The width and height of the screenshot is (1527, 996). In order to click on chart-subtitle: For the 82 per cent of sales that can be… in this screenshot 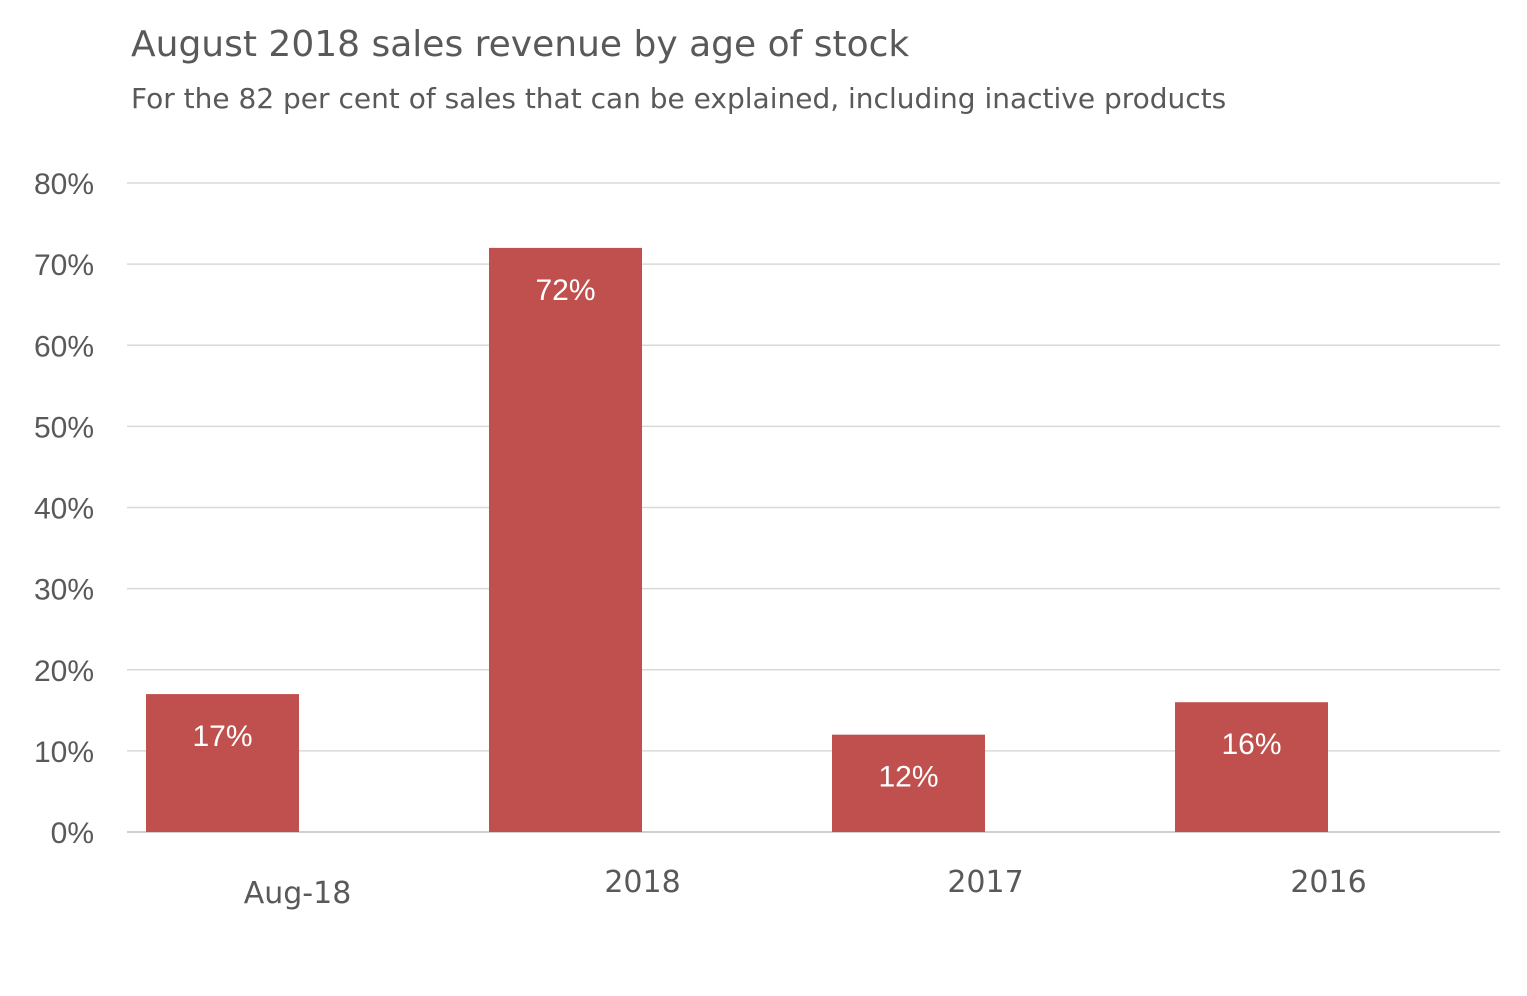, I will do `click(679, 98)`.